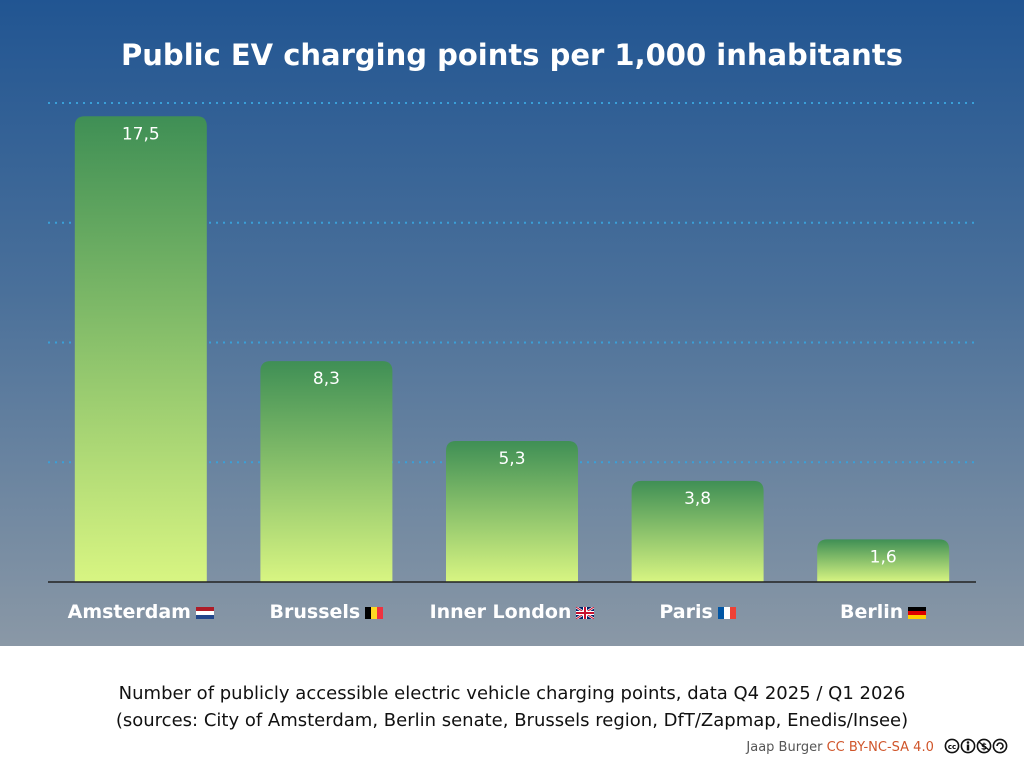 Image resolution: width=1024 pixels, height=768 pixels. I want to click on category-label: Inner London, so click(512, 612).